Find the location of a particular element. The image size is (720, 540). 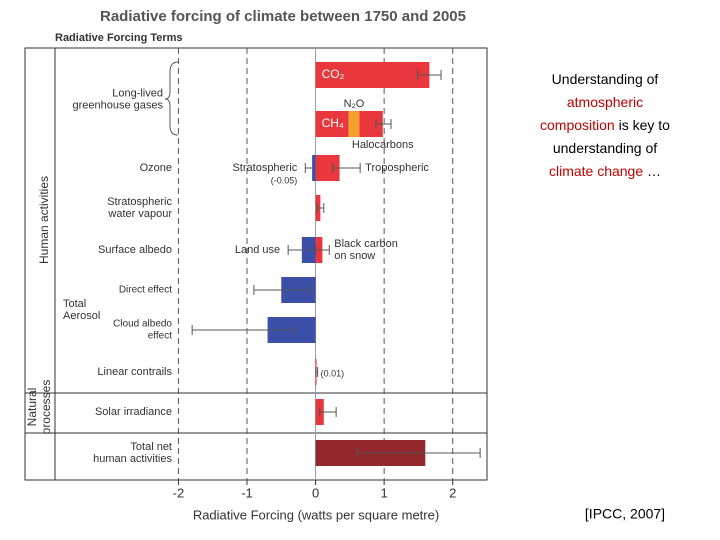

segment-label: on snow is located at coordinates (354, 256).